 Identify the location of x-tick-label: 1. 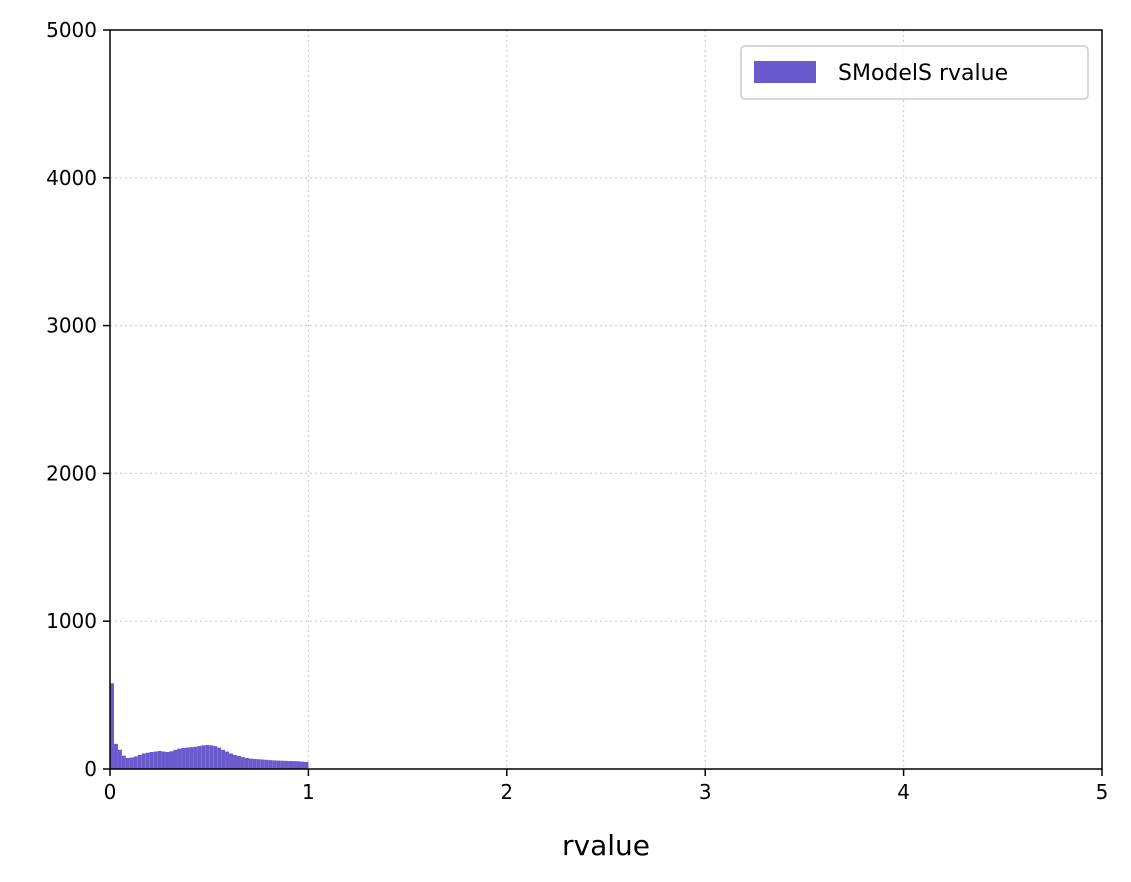
(308, 792).